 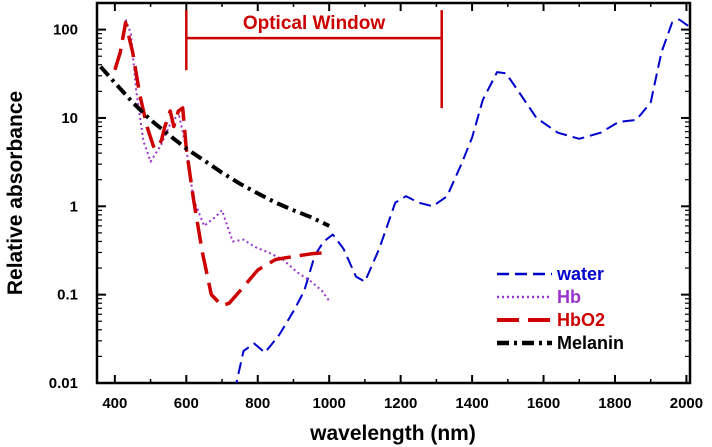 I want to click on optical-window-annotation: Optical Window, so click(x=314, y=59).